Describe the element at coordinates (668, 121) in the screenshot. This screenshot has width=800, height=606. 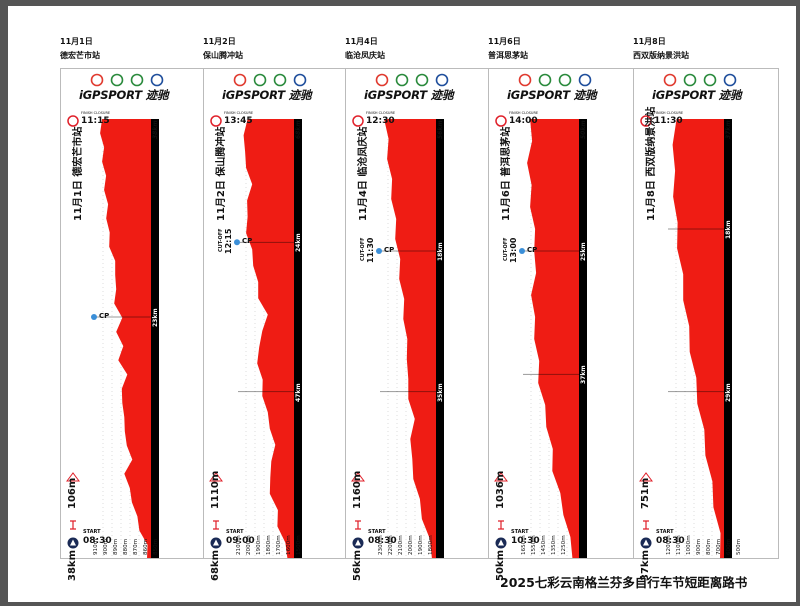
I see `finish-time: 11:30` at that location.